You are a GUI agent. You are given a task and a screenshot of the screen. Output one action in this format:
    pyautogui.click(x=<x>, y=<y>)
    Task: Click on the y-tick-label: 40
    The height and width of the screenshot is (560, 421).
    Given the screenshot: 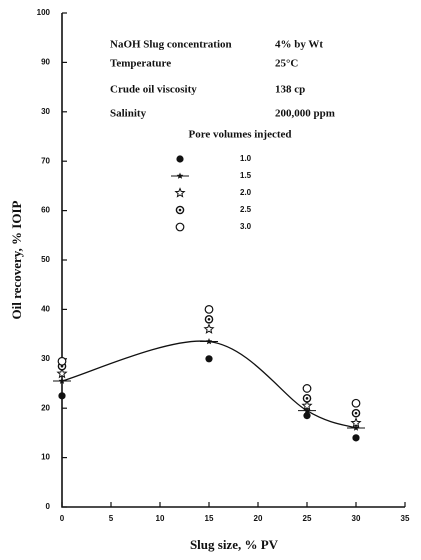 What is the action you would take?
    pyautogui.click(x=45, y=309)
    